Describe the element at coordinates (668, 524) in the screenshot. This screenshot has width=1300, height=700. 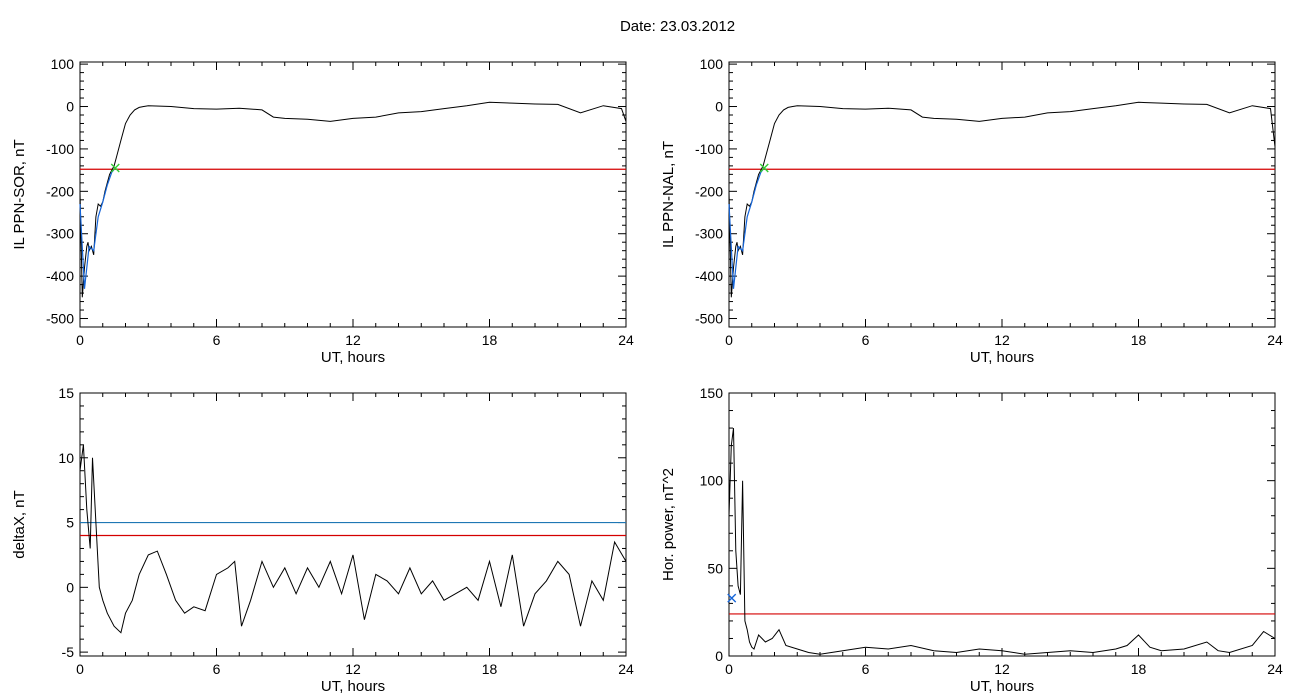
I see `y-axis-label: Hor. power, nT^2` at that location.